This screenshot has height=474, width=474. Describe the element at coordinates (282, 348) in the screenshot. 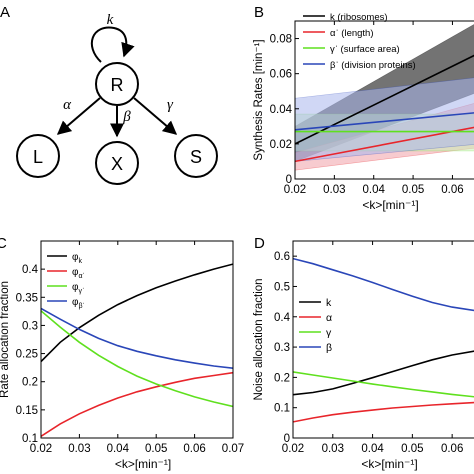

I see `chart-d-ytick-label-3: 0.3` at that location.